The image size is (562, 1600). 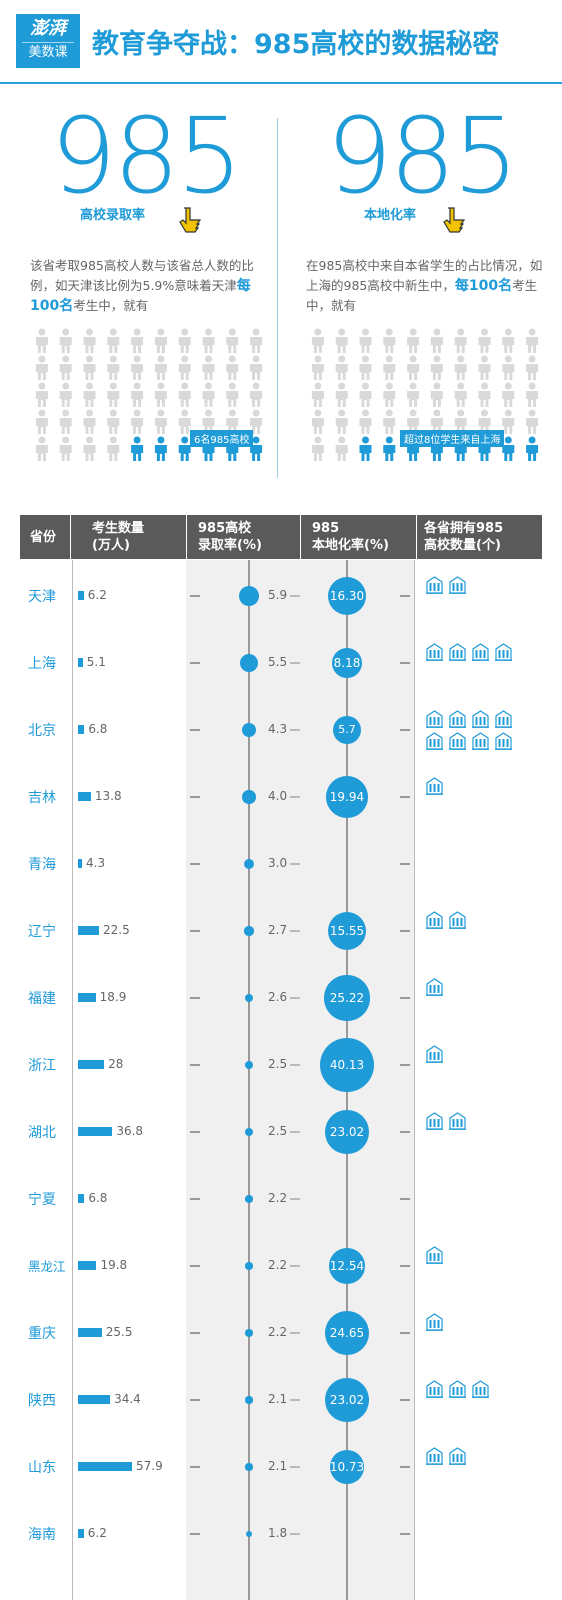 What do you see at coordinates (347, 1333) in the screenshot?
I see `localization-rate-circle: 24.65` at bounding box center [347, 1333].